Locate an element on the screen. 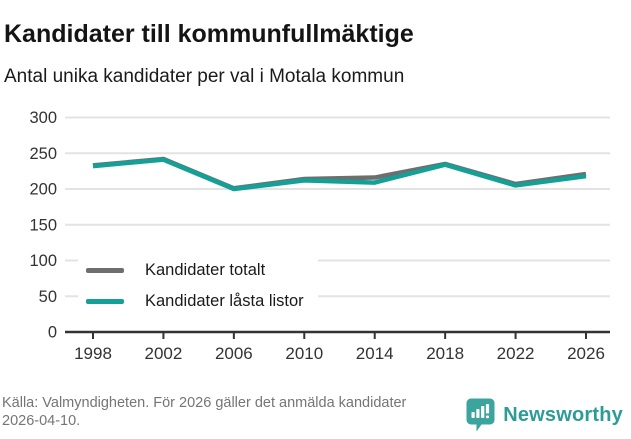 Image resolution: width=631 pixels, height=439 pixels. svg-text: 1998 is located at coordinates (93, 353).